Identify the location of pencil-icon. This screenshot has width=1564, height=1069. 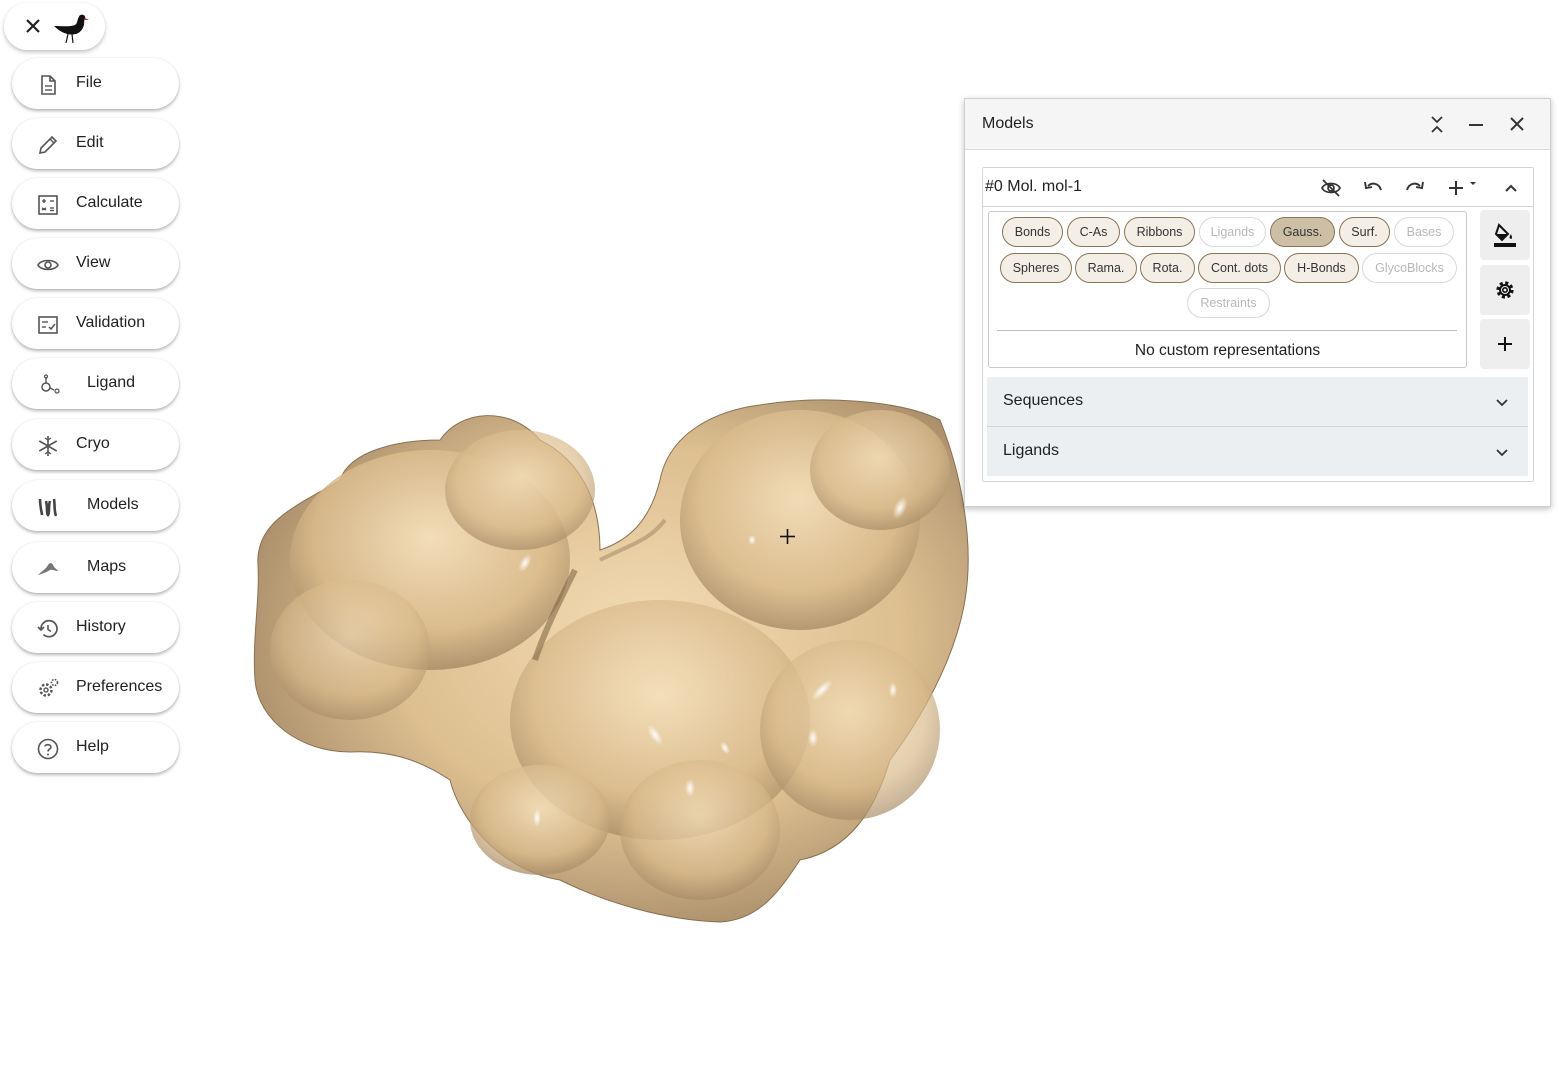
(48, 145).